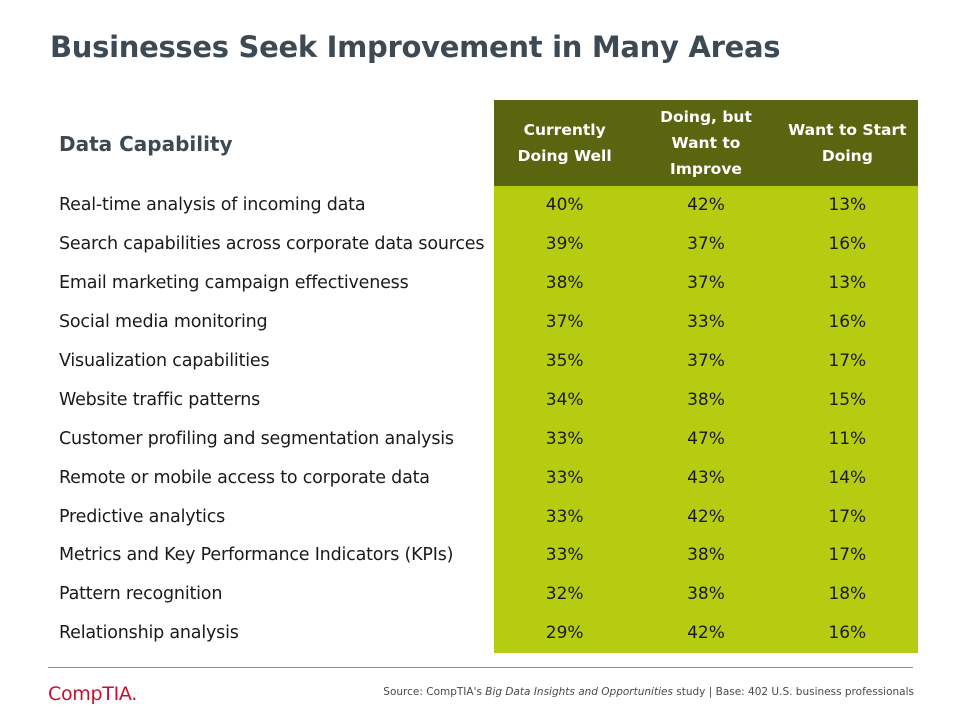 Image resolution: width=960 pixels, height=720 pixels. I want to click on row-values: 32% 38% 18%, so click(706, 594).